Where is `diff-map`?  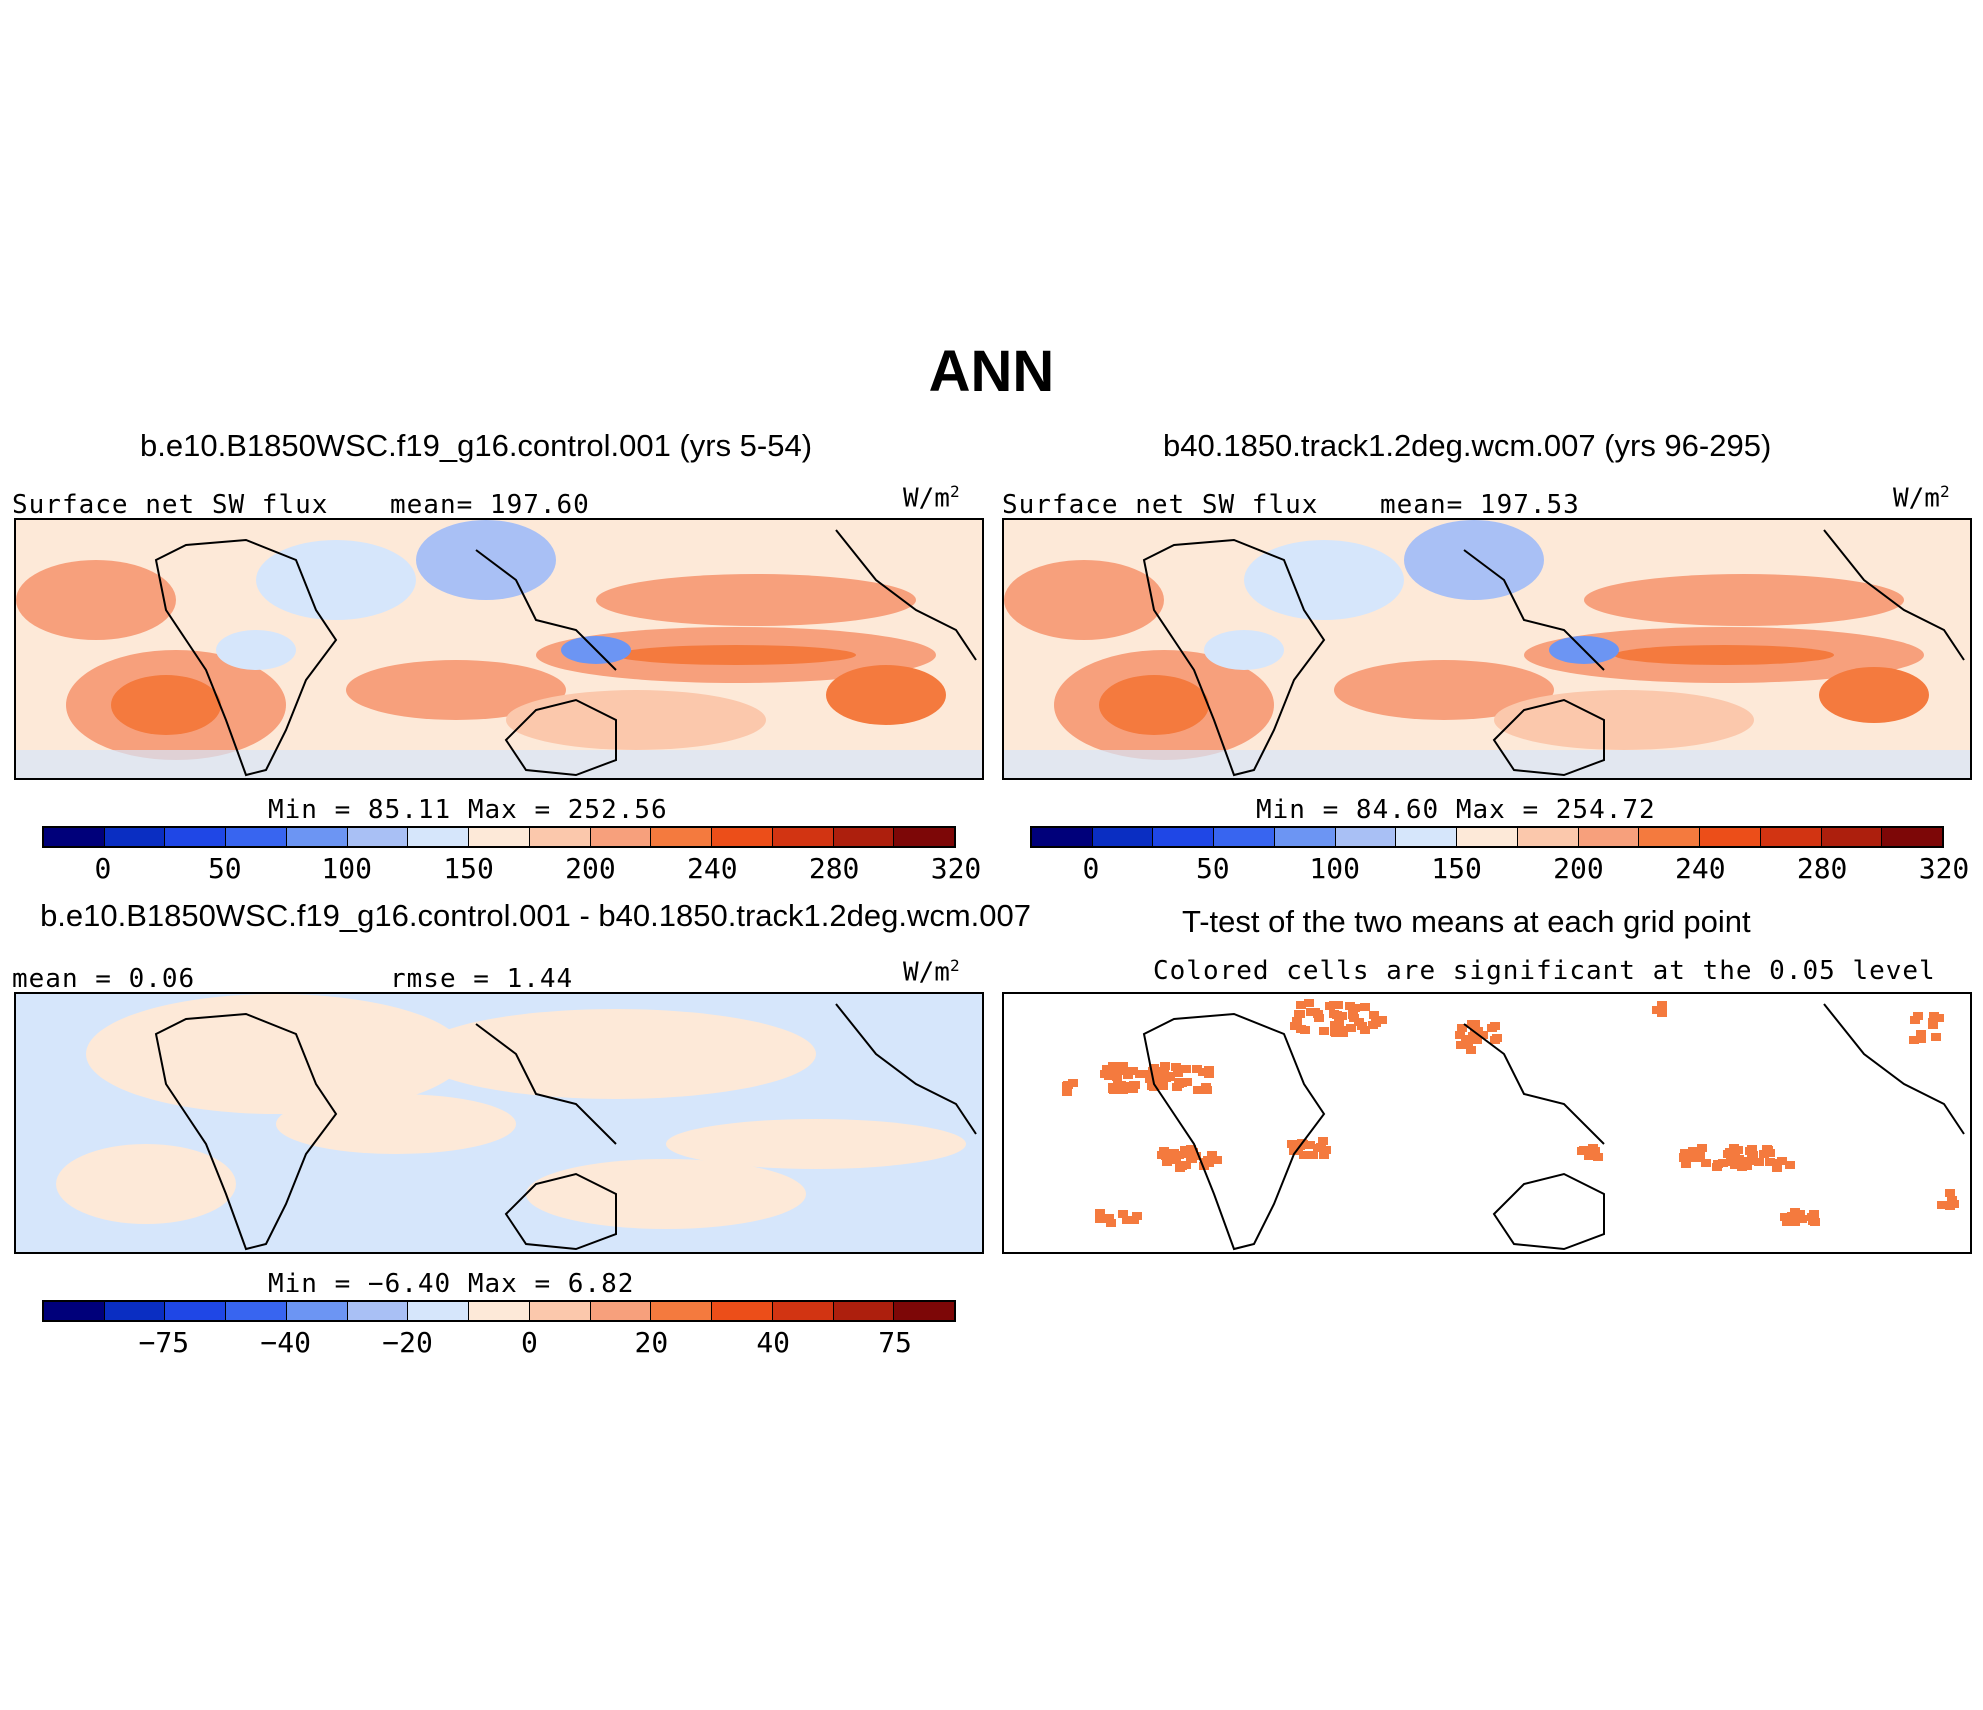 diff-map is located at coordinates (499, 1123).